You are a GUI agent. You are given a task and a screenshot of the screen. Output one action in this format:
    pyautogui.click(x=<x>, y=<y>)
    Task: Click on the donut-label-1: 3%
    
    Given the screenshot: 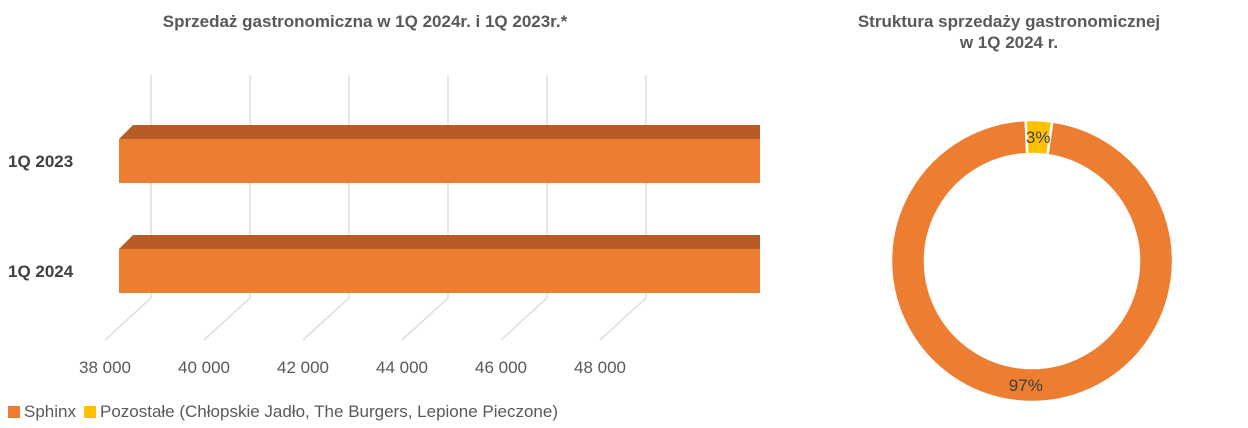 What is the action you would take?
    pyautogui.click(x=1038, y=137)
    